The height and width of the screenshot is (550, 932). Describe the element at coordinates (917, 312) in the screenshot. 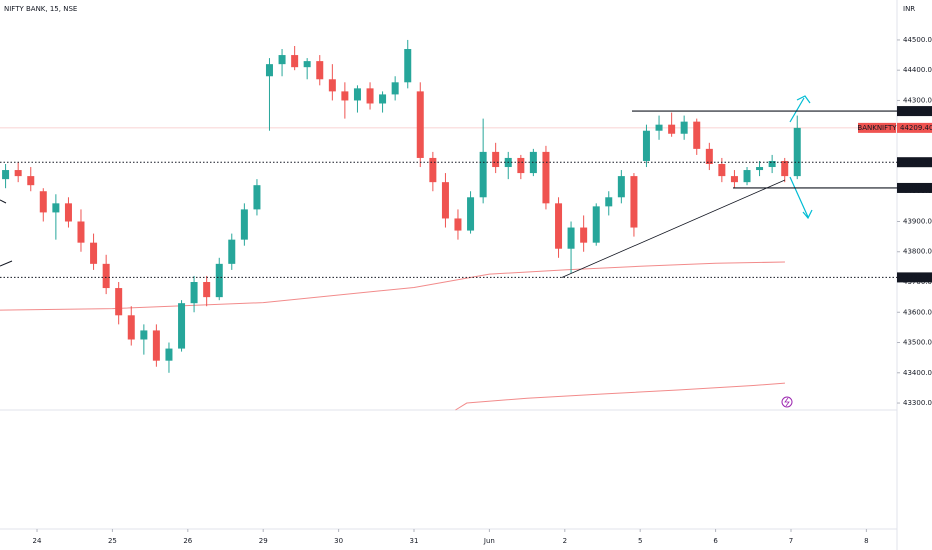

I see `y-tick-label: 43600.00` at that location.